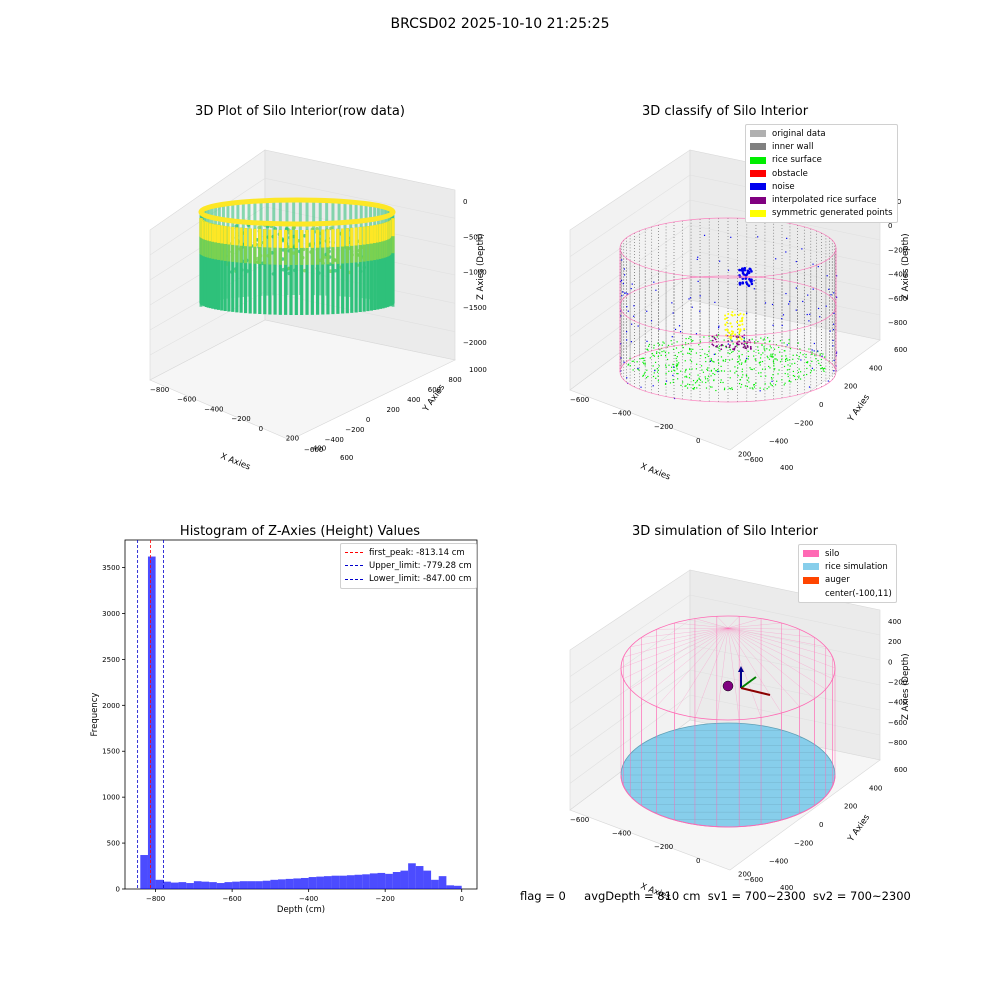 This screenshot has height=1000, width=1000. I want to click on legend-entry: Lower_limit: -847.00 cm, so click(408, 579).